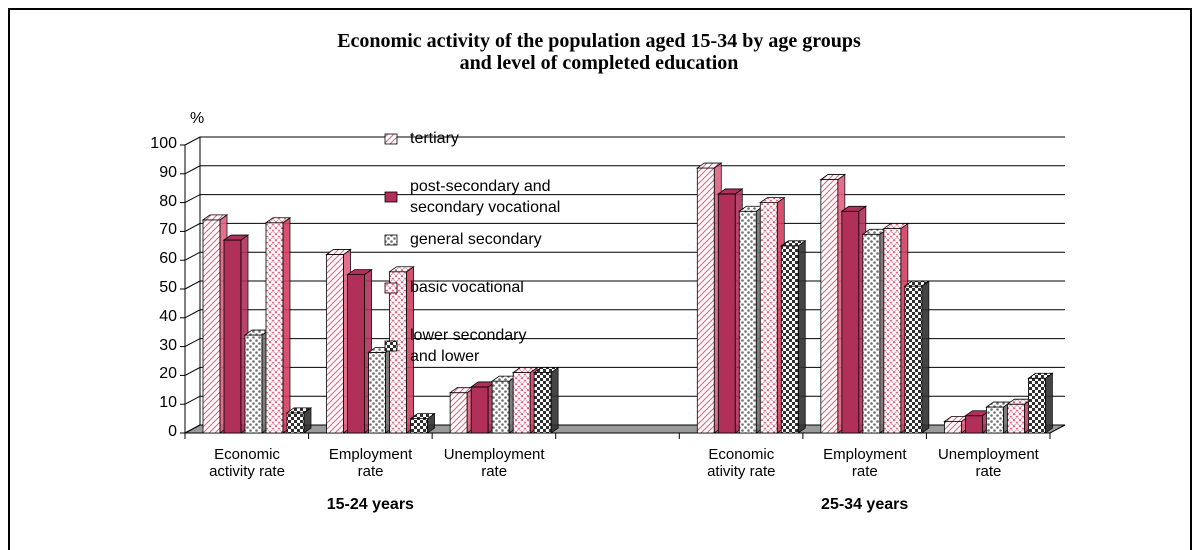 The height and width of the screenshot is (550, 1198). Describe the element at coordinates (168, 230) in the screenshot. I see `y-tick-label: 70` at that location.